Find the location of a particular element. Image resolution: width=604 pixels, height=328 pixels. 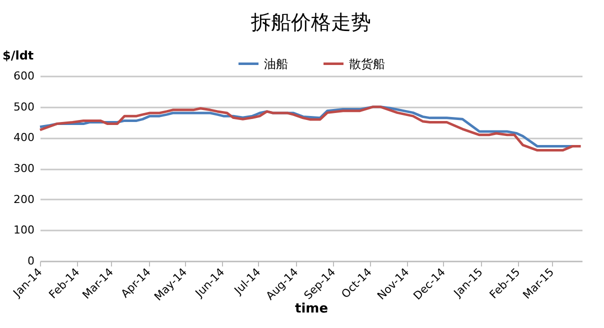

y-tick-label: 0 is located at coordinates (31, 261).